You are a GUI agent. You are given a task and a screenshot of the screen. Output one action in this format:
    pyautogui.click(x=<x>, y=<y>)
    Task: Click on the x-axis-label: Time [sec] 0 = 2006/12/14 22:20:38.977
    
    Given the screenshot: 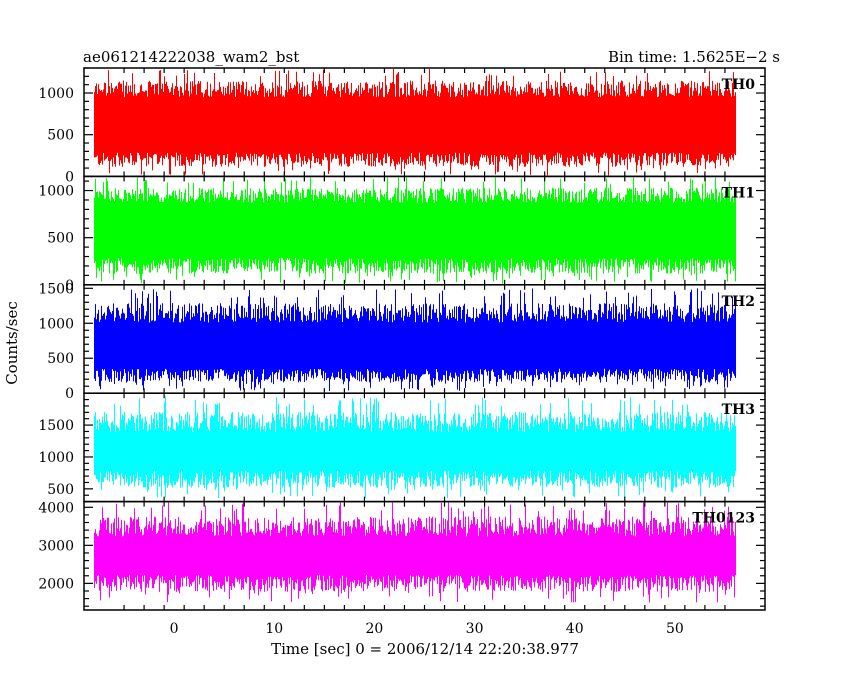 What is the action you would take?
    pyautogui.click(x=425, y=649)
    